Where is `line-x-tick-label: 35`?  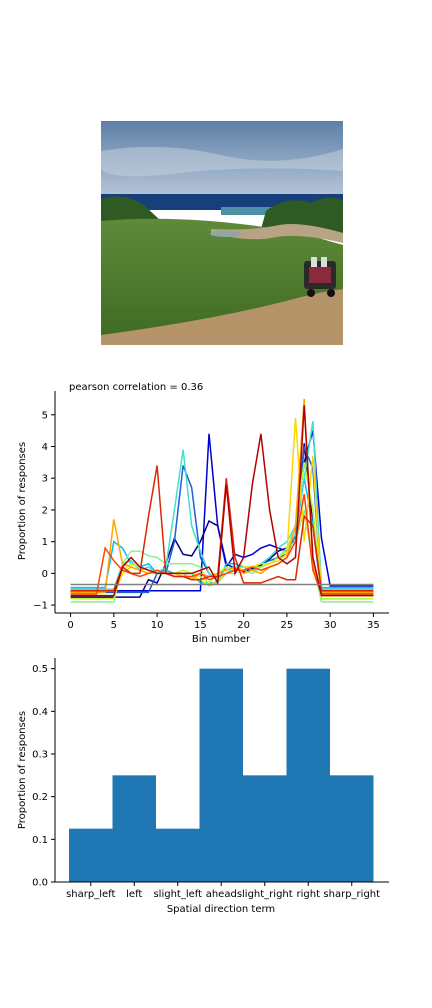
line-x-tick-label: 35 is located at coordinates (373, 625).